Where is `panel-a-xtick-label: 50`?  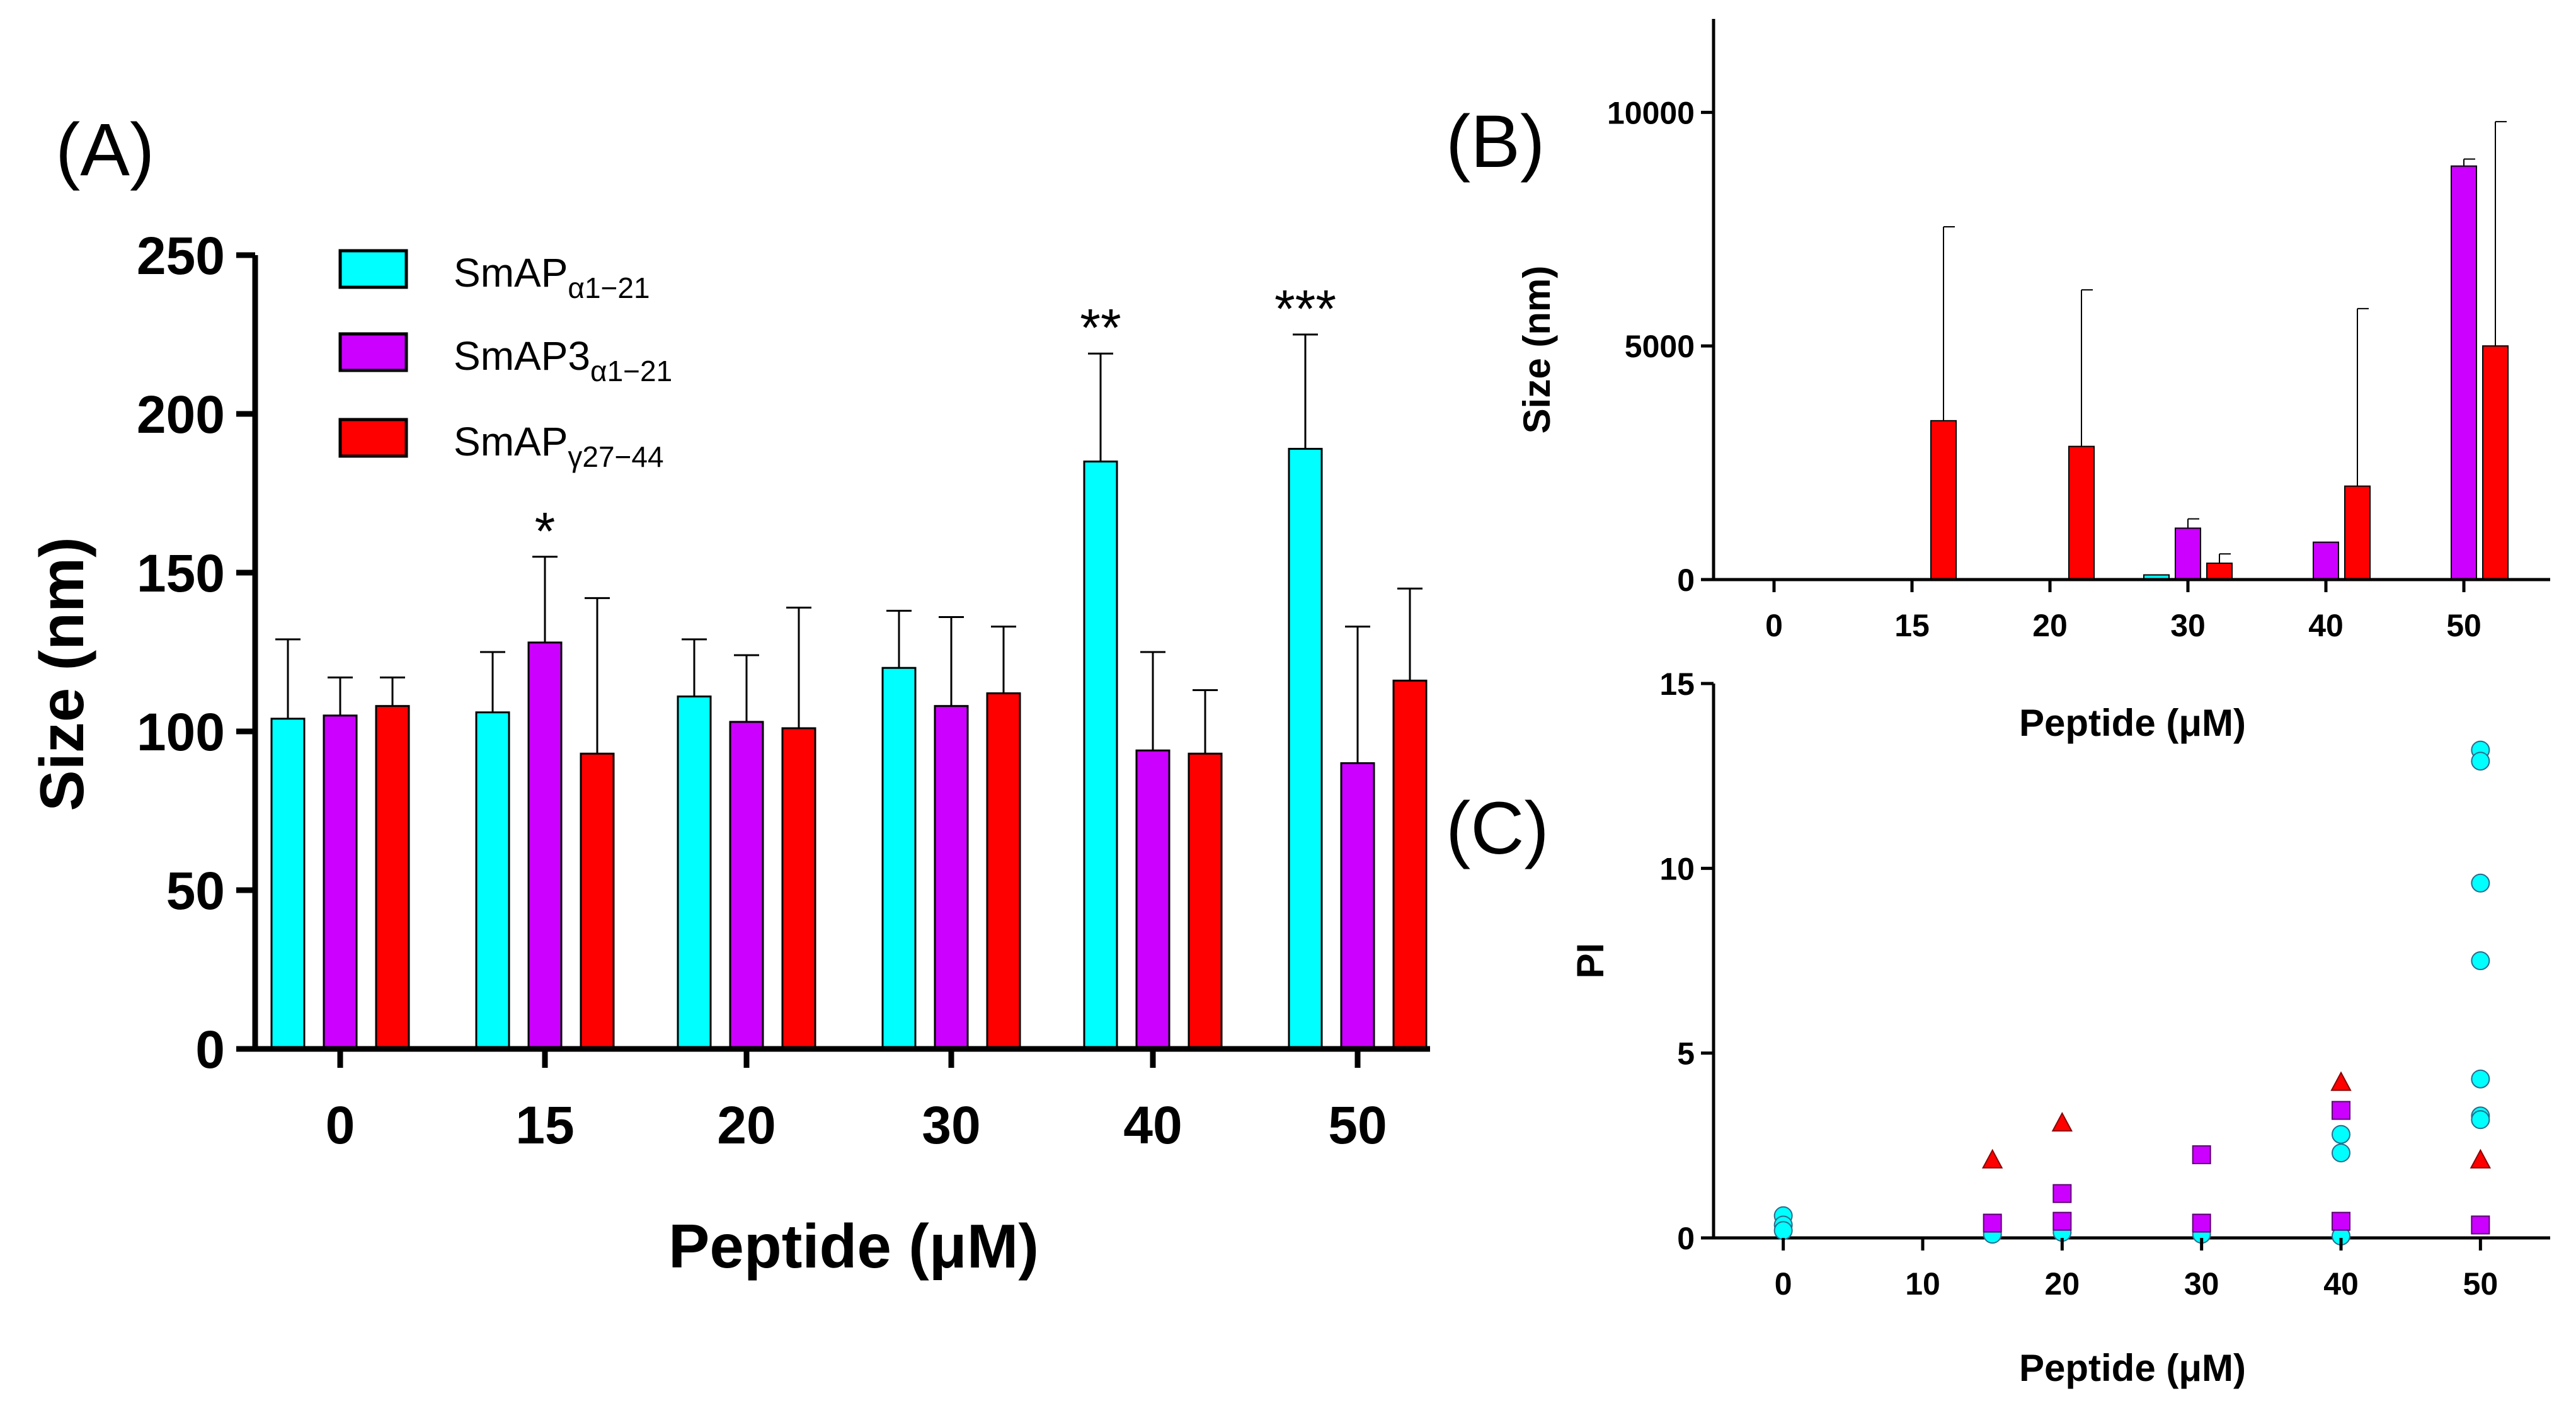
panel-a-xtick-label: 50 is located at coordinates (1357, 1126).